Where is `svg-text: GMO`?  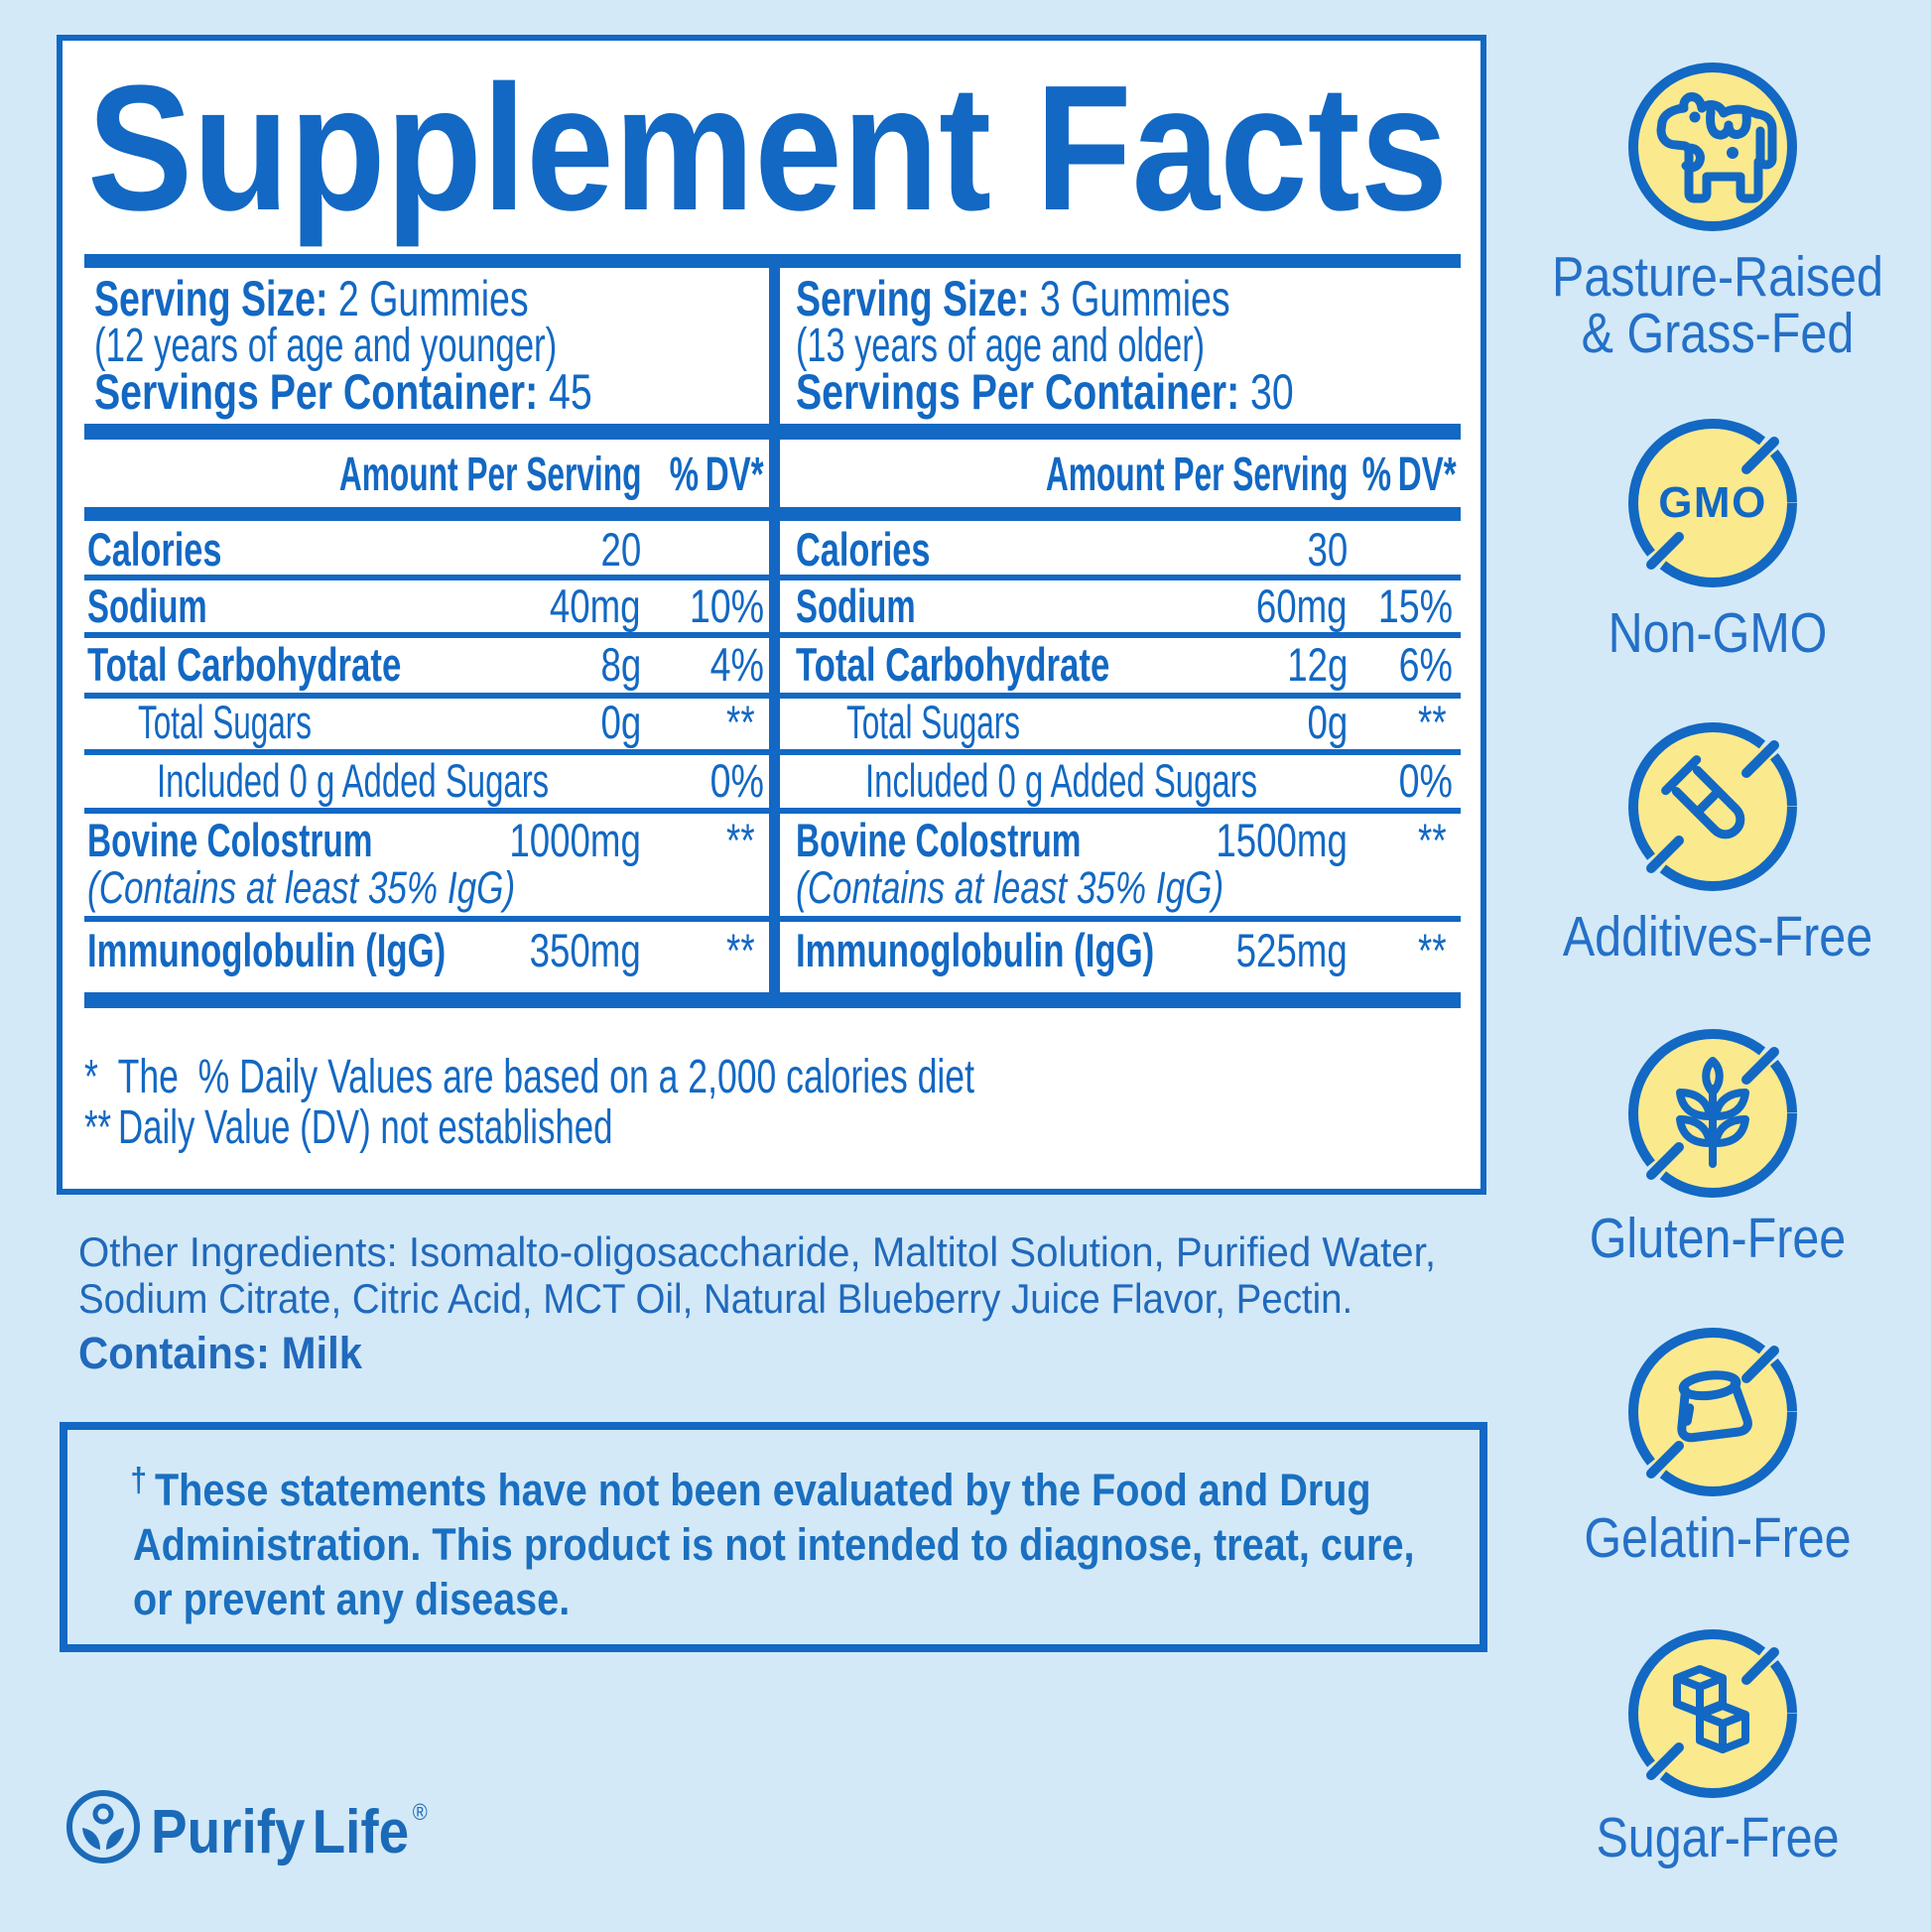 svg-text: GMO is located at coordinates (1712, 503).